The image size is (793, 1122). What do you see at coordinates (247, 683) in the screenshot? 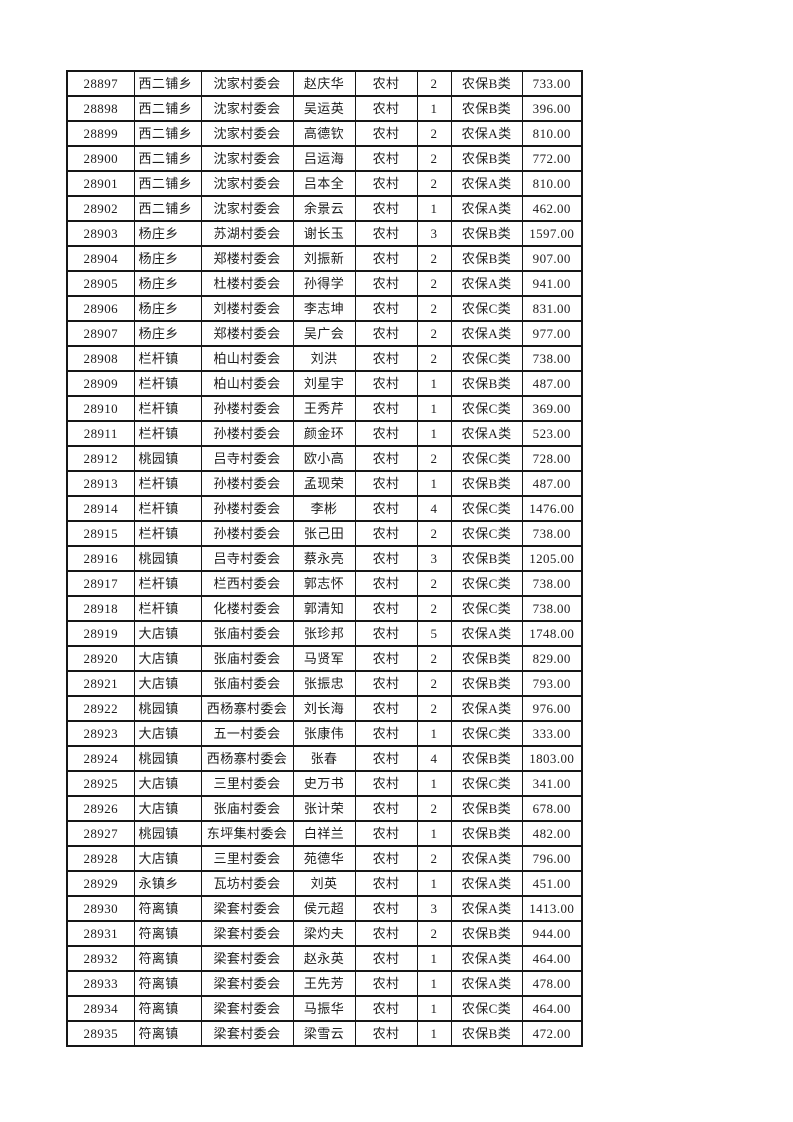
I see `cell-village-committee: 张庙村委会` at bounding box center [247, 683].